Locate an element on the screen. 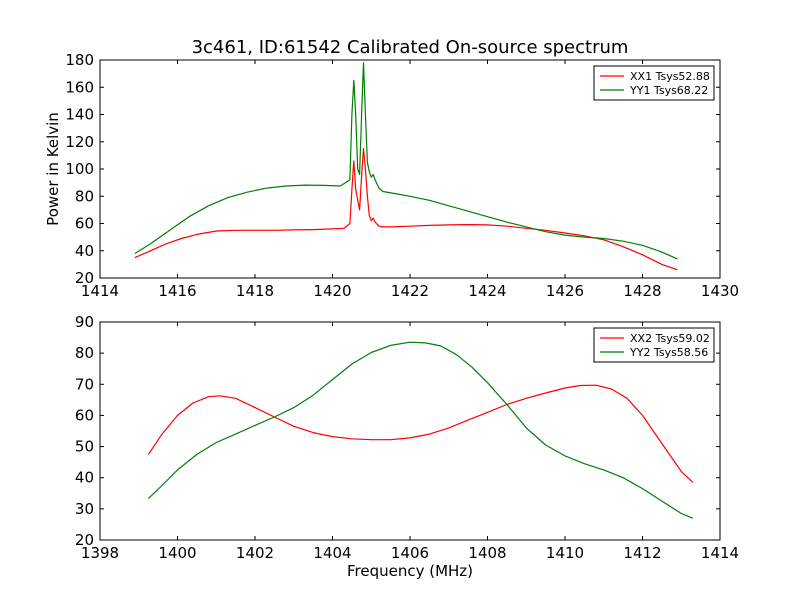  x-tick-label: 1406 is located at coordinates (410, 553).